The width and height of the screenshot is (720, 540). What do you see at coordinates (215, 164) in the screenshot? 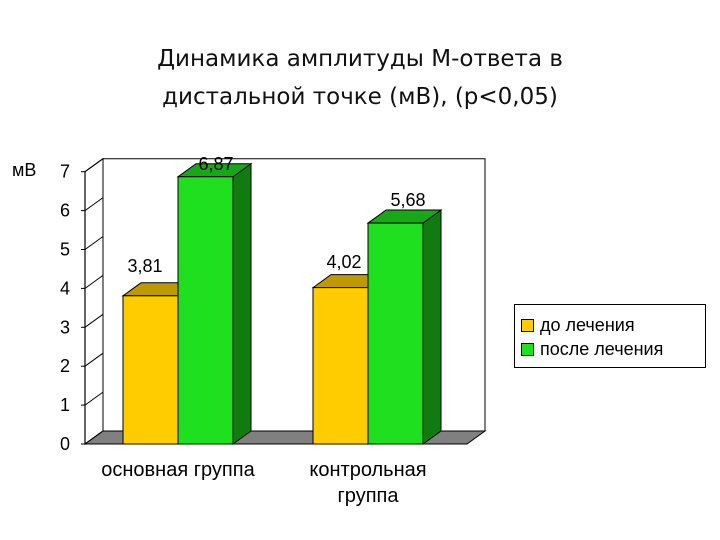
I see `bar-value-label: 6,87` at bounding box center [215, 164].